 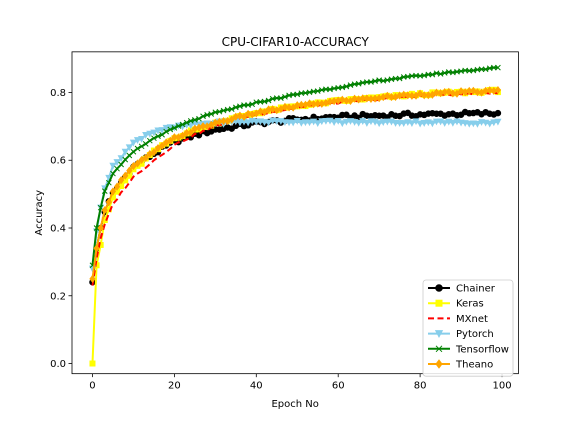 What do you see at coordinates (470, 304) in the screenshot?
I see `legend-label: Keras` at bounding box center [470, 304].